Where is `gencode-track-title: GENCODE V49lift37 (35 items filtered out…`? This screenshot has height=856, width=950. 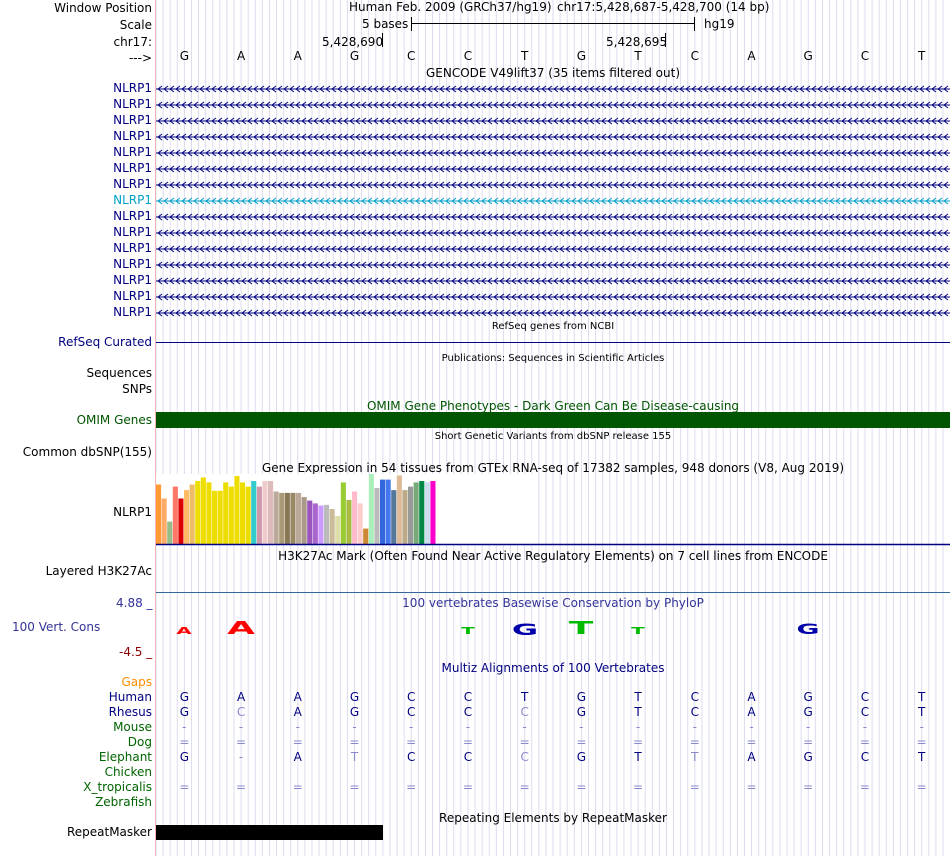 gencode-track-title: GENCODE V49lift37 (35 items filtered out… is located at coordinates (552, 73).